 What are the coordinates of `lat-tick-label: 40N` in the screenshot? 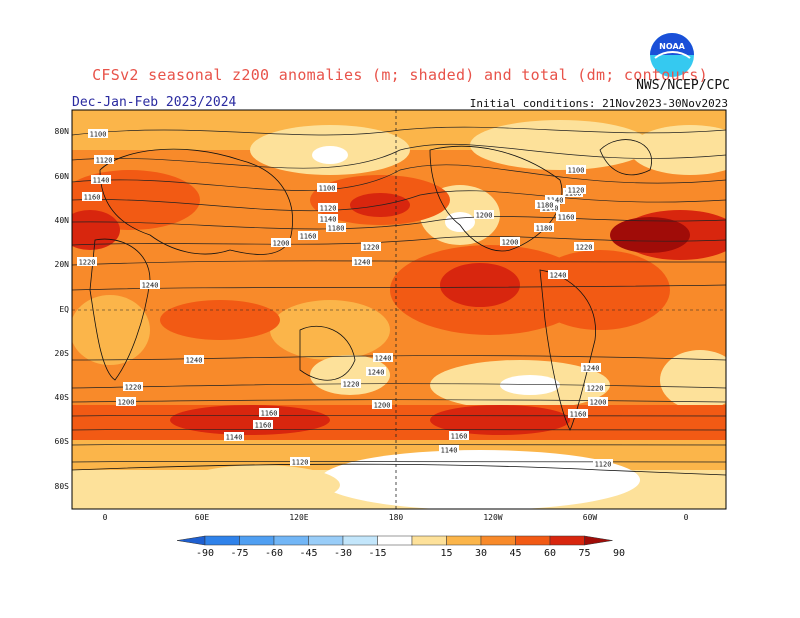 It's located at (61, 220).